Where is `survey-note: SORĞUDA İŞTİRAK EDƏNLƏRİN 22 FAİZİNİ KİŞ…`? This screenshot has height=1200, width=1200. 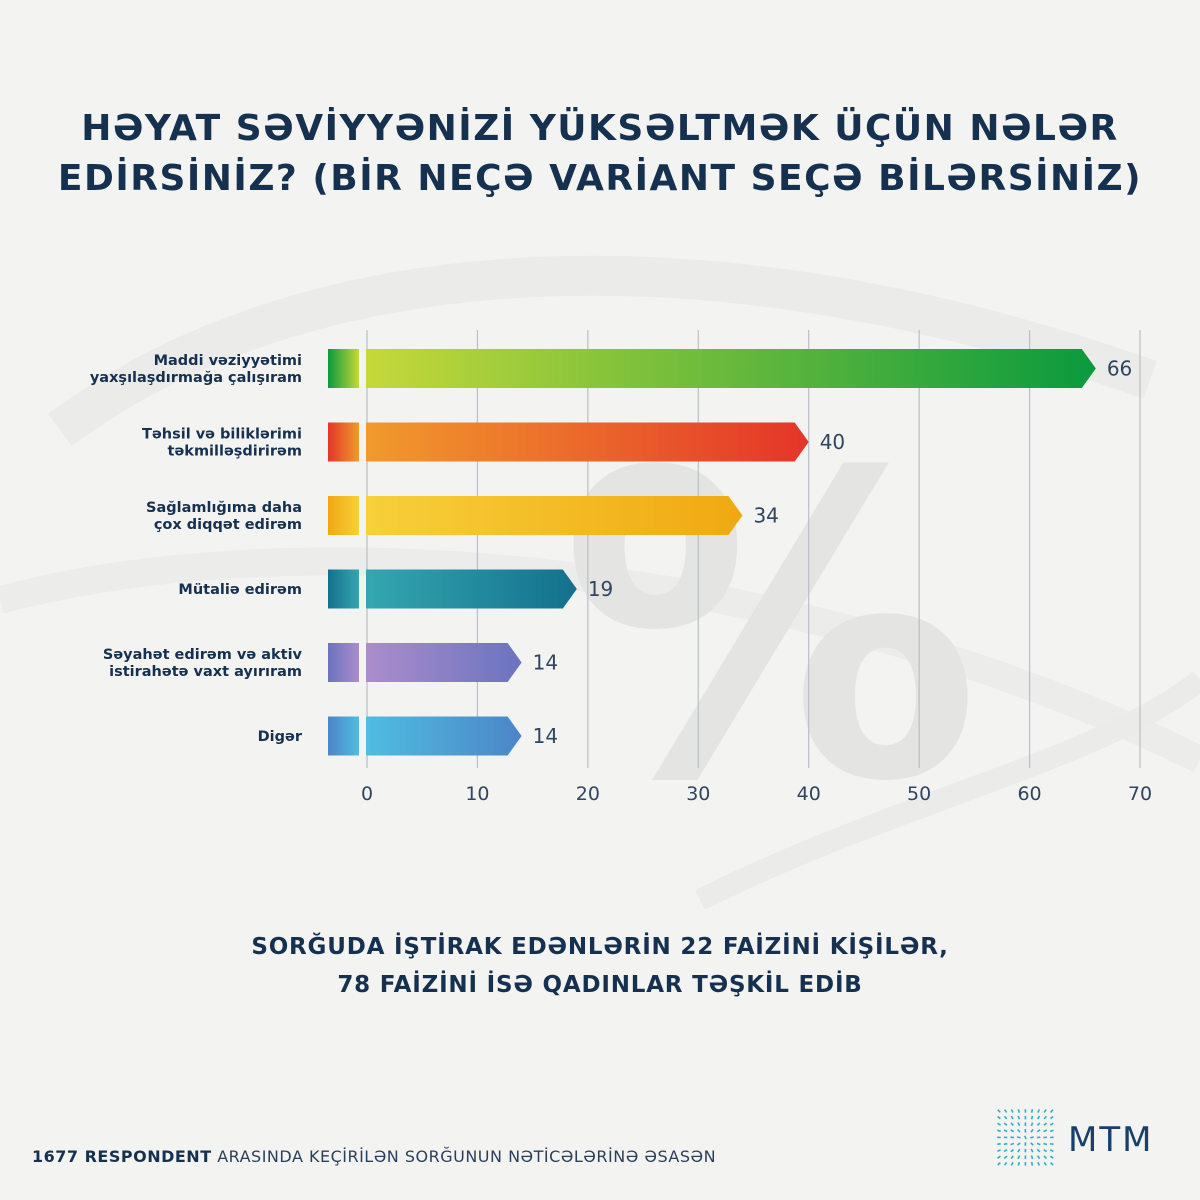
survey-note: SORĞUDA İŞTİRAK EDƏNLƏRİN 22 FAİZİNİ KİŞ… is located at coordinates (600, 966).